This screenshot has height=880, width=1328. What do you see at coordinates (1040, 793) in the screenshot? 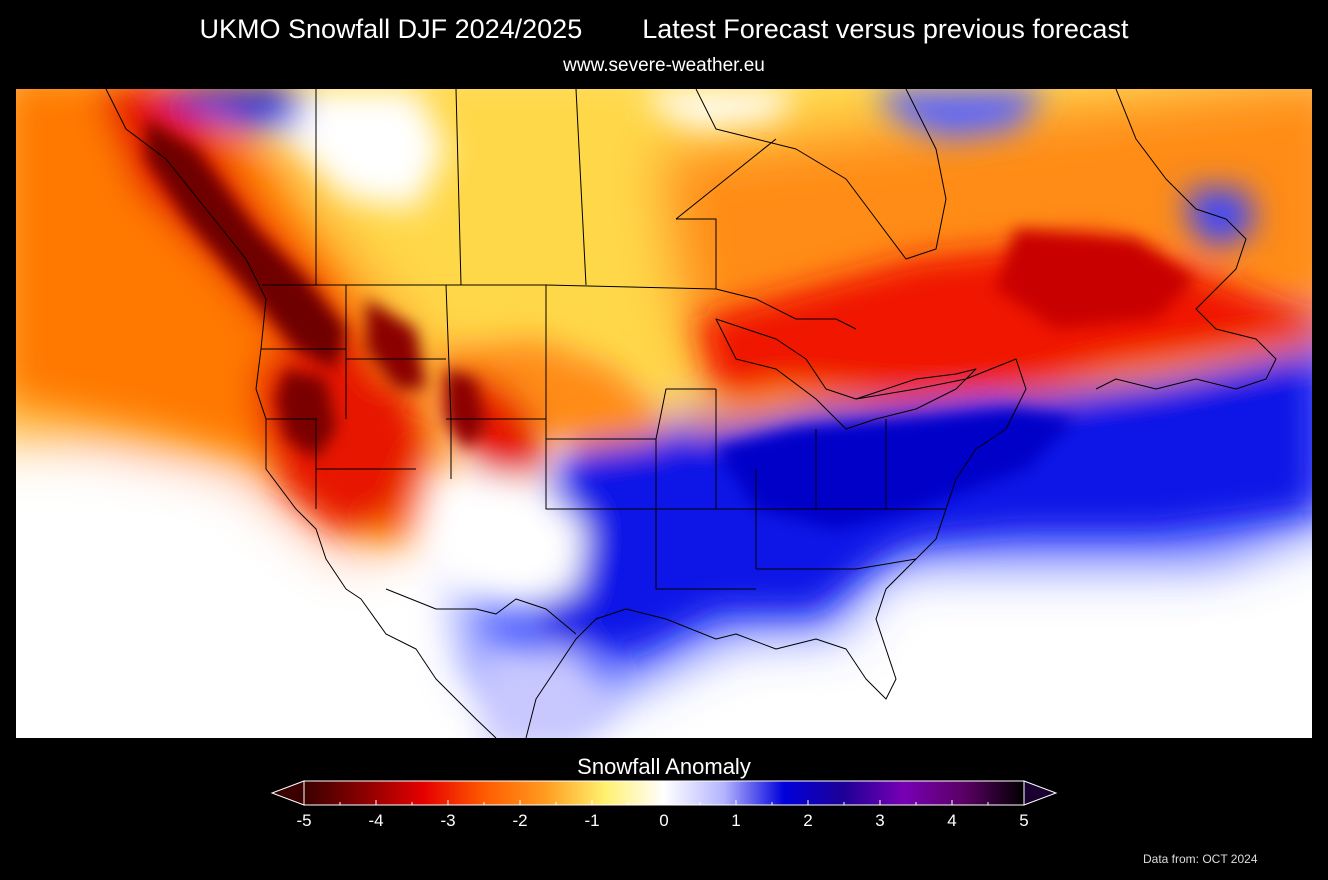
I see `colorbar-max-arrow` at bounding box center [1040, 793].